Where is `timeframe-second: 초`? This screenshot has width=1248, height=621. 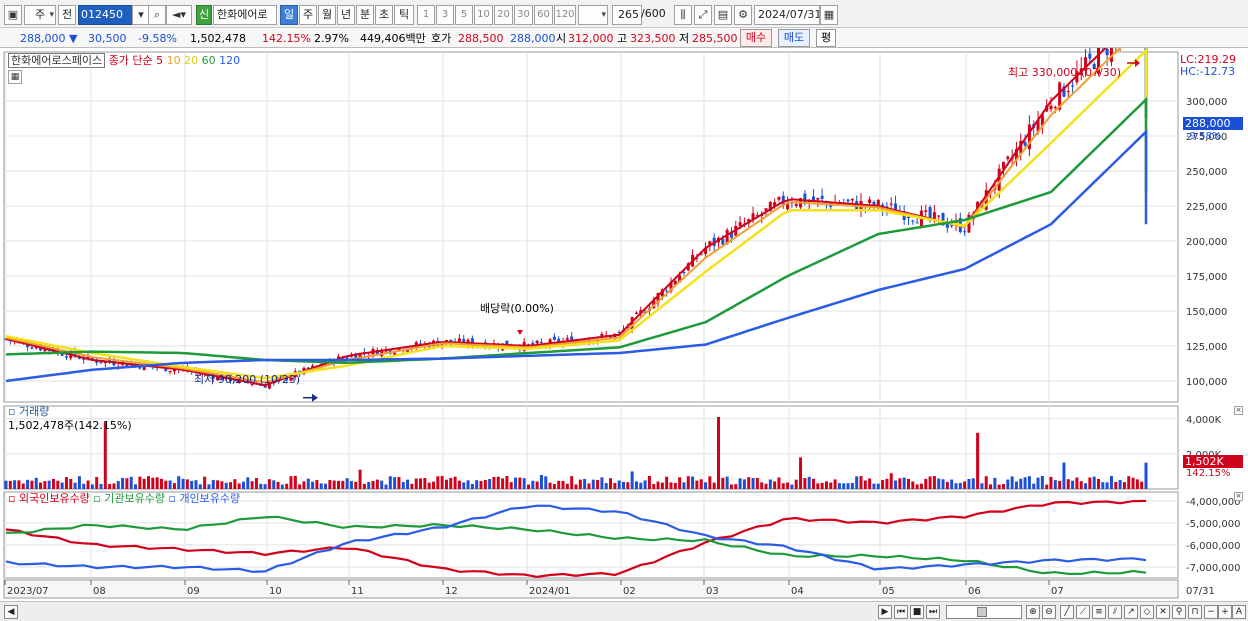 timeframe-second: 초 is located at coordinates (384, 15).